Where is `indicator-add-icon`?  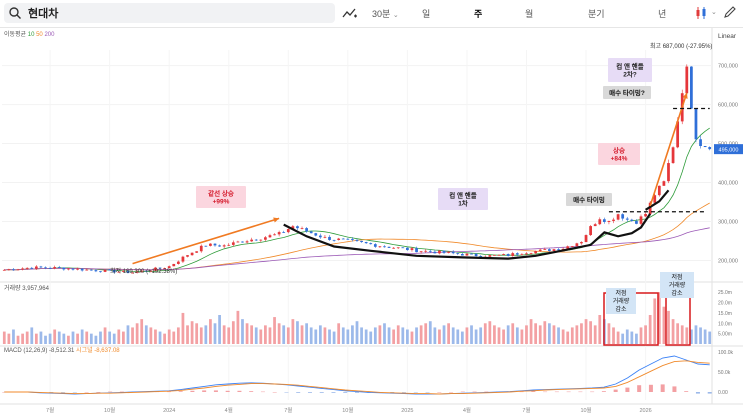 indicator-add-icon is located at coordinates (350, 13).